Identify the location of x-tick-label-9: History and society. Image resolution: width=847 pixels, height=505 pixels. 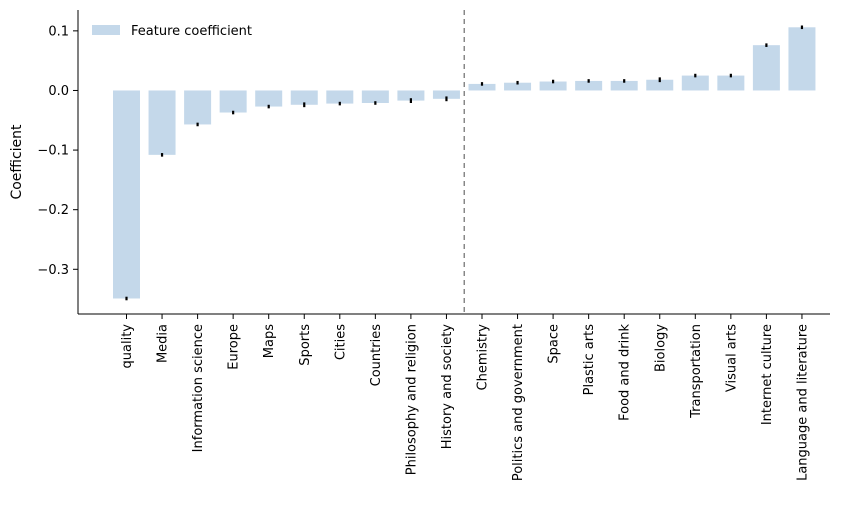
(447, 387).